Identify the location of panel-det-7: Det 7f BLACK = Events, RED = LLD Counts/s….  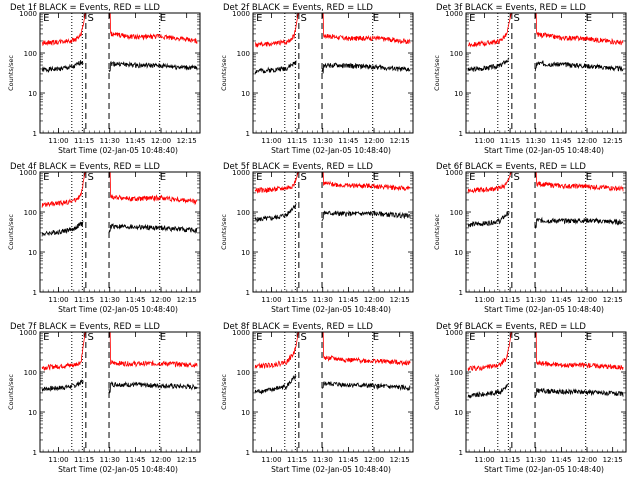
(104, 398).